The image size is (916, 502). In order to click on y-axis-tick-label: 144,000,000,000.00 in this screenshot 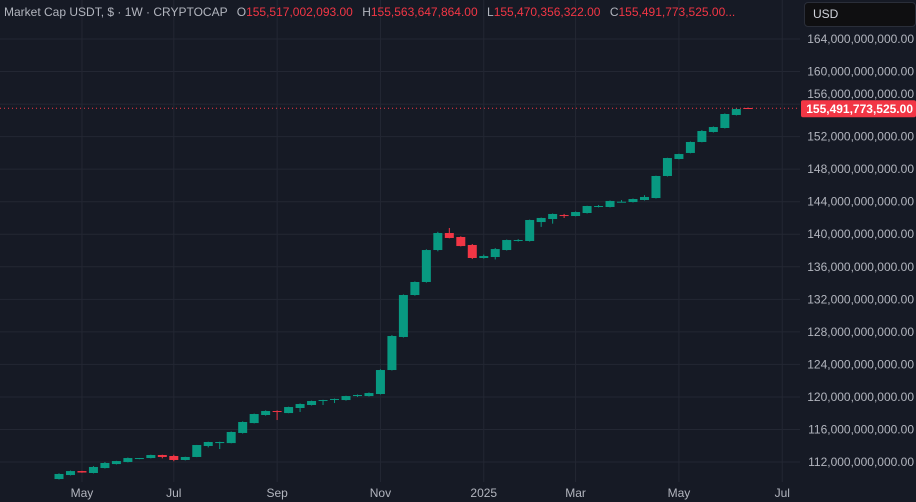, I will do `click(860, 202)`.